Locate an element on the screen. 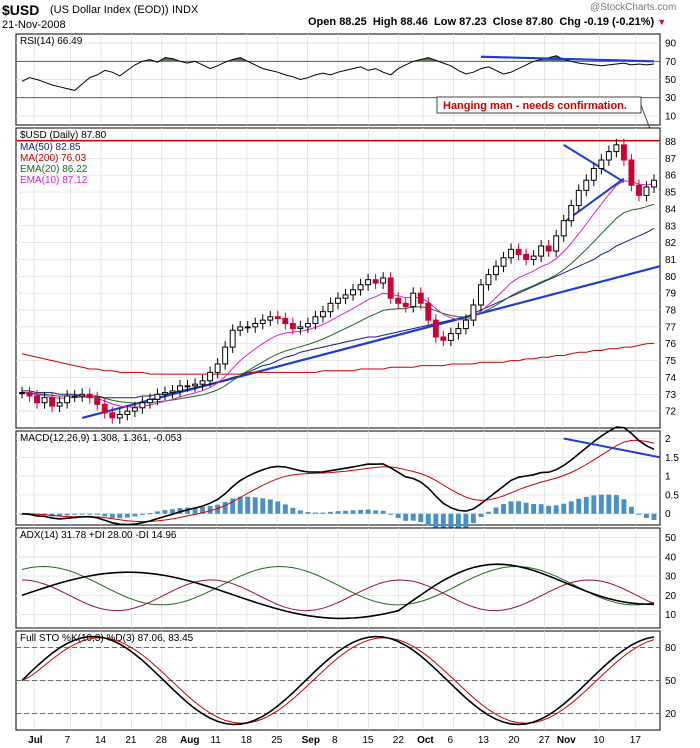  low-label: Low is located at coordinates (445, 22).